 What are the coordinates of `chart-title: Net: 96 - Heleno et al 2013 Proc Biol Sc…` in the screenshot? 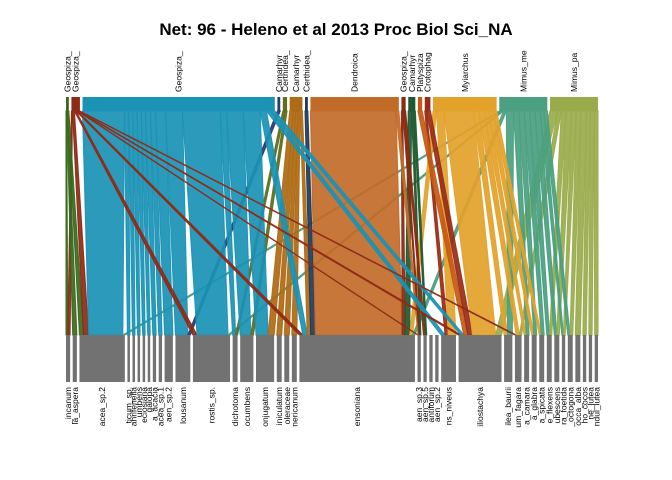 It's located at (335, 29).